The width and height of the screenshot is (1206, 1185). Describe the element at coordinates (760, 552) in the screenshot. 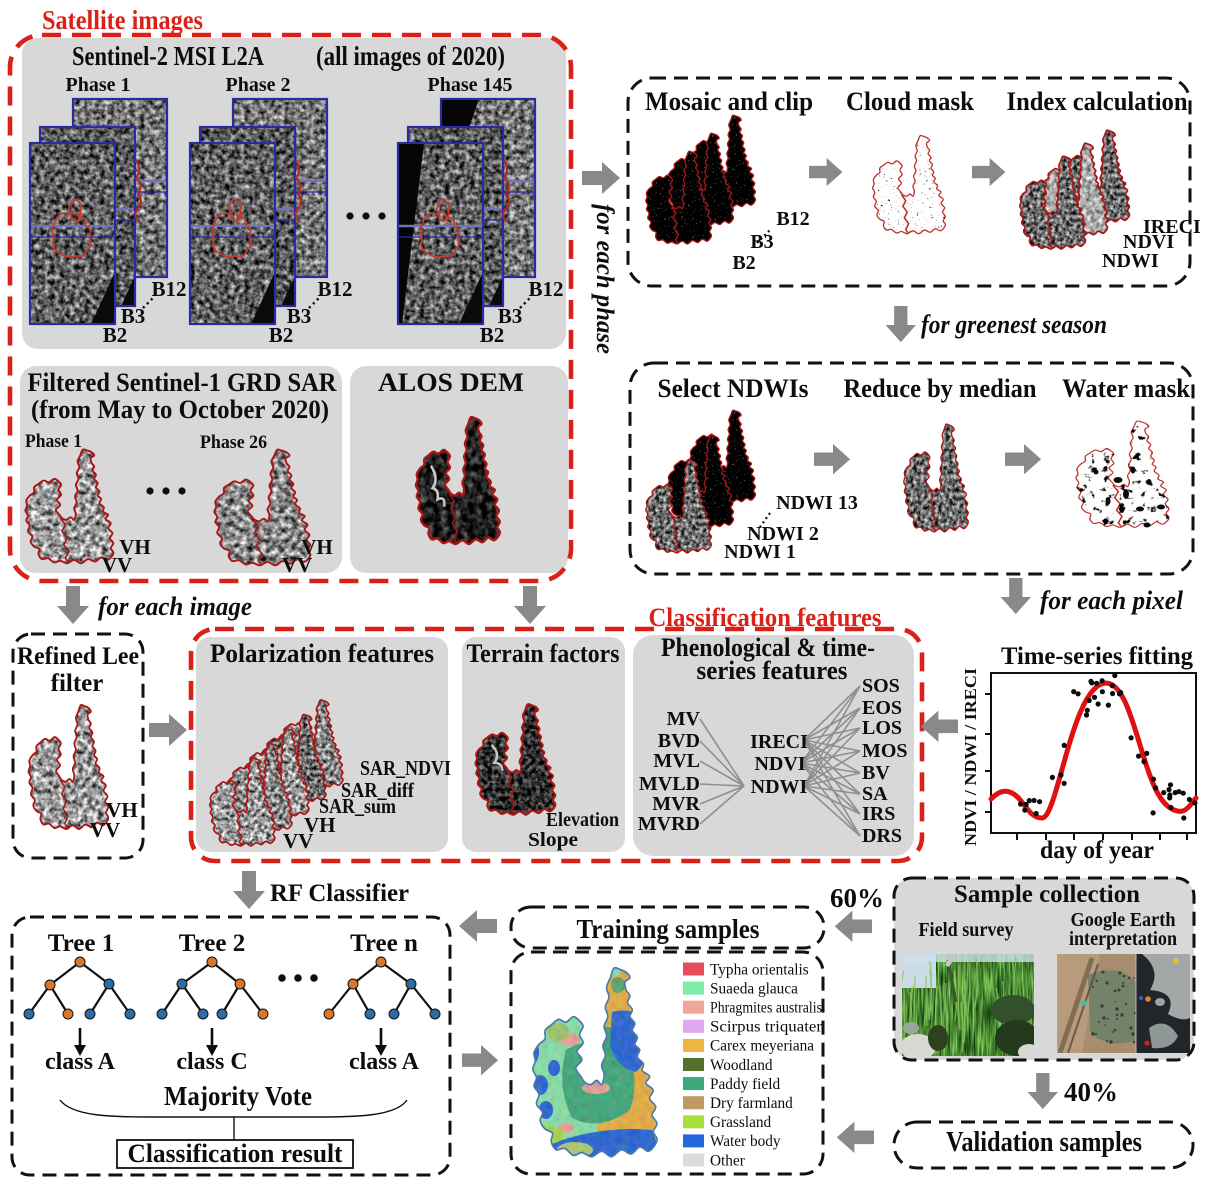

I see `svg-text: NDWI 1` at that location.